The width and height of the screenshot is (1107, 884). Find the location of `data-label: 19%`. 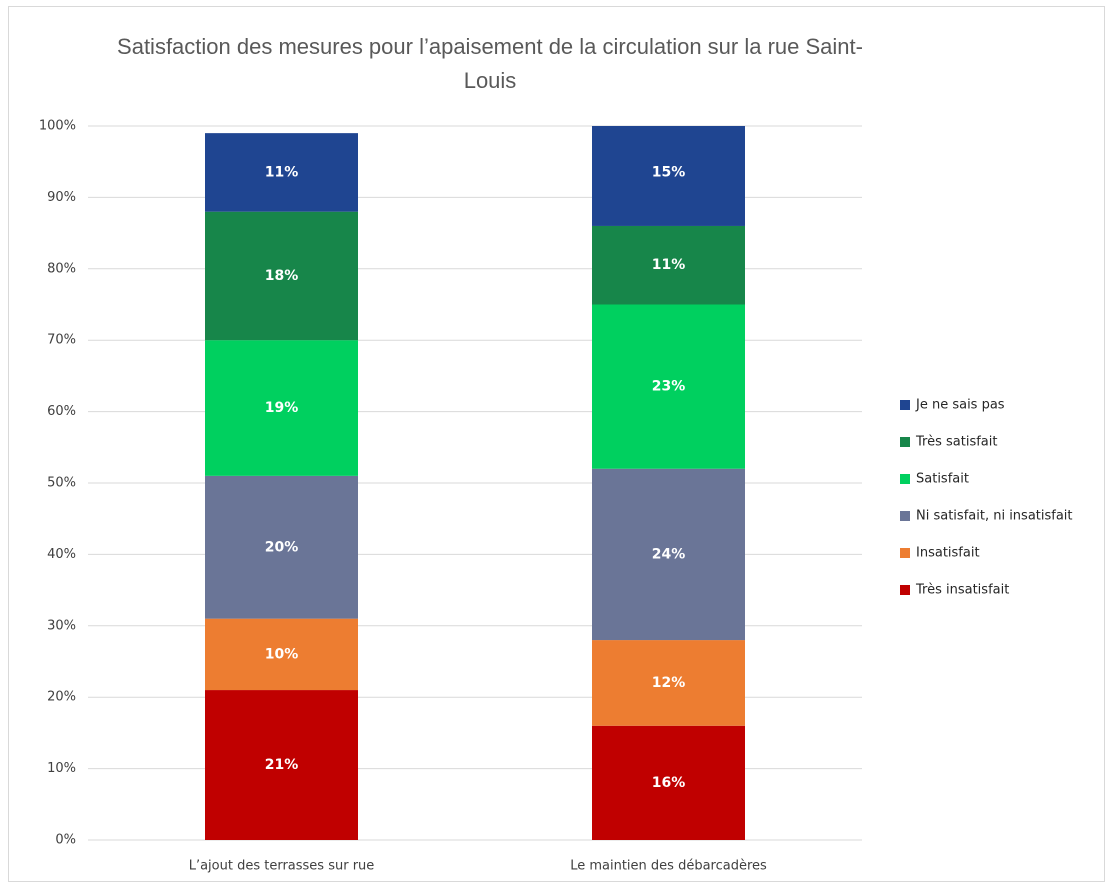

data-label: 19% is located at coordinates (282, 408).